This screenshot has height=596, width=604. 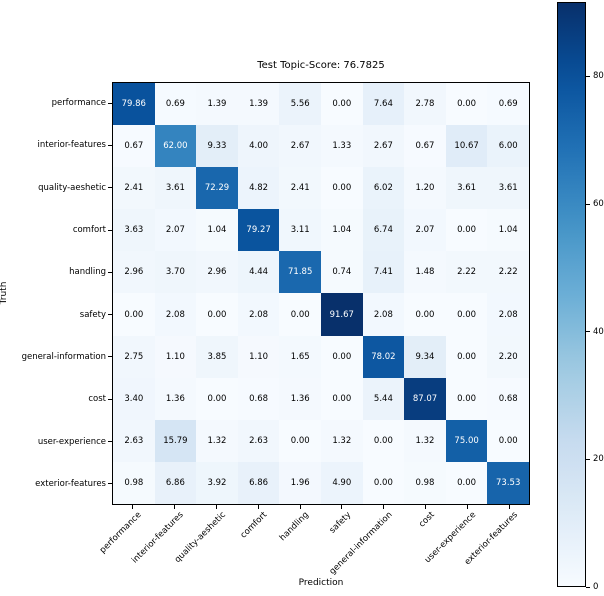 I want to click on heatmap-cell: 2.78, so click(x=425, y=104).